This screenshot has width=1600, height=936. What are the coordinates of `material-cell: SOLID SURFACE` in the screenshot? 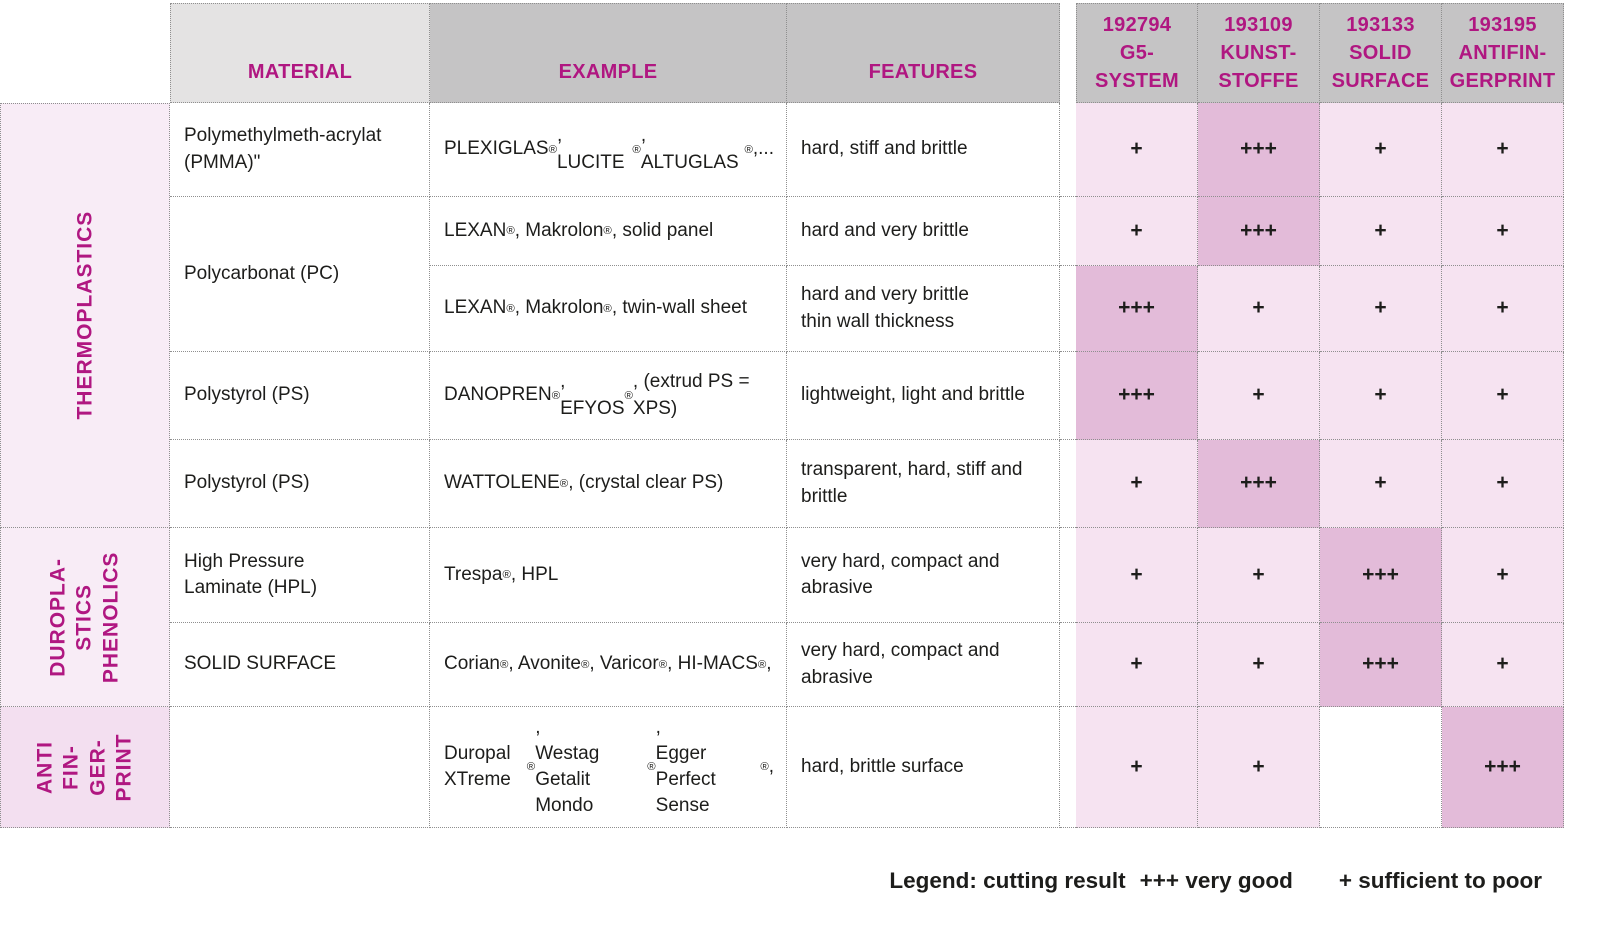 It's located at (300, 665).